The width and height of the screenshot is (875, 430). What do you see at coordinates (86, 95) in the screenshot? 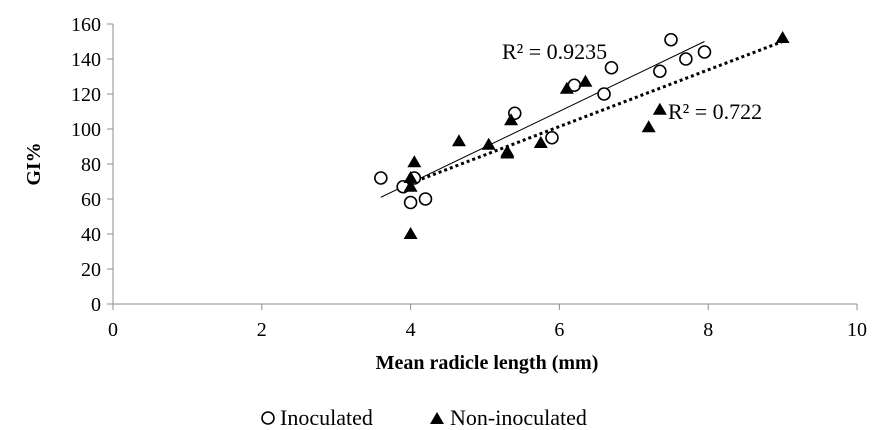
I see `y-tick-label: 120` at bounding box center [86, 95].